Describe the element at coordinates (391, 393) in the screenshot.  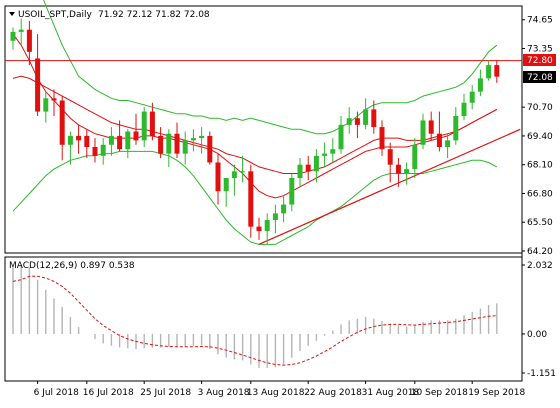
I see `date-tick-label: 31 Aug 2018` at that location.